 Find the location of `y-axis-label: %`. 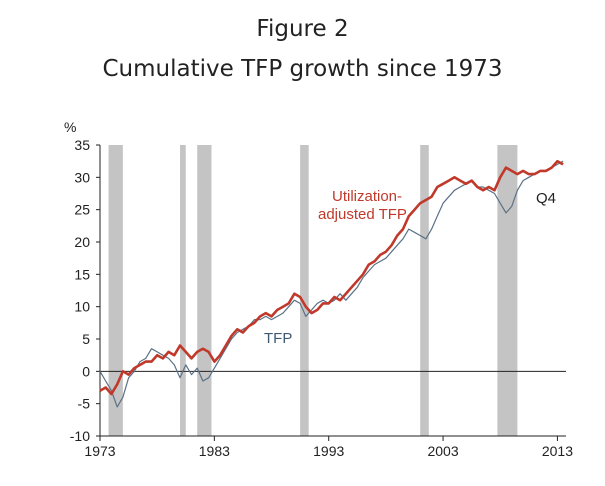

y-axis-label: % is located at coordinates (70, 127).